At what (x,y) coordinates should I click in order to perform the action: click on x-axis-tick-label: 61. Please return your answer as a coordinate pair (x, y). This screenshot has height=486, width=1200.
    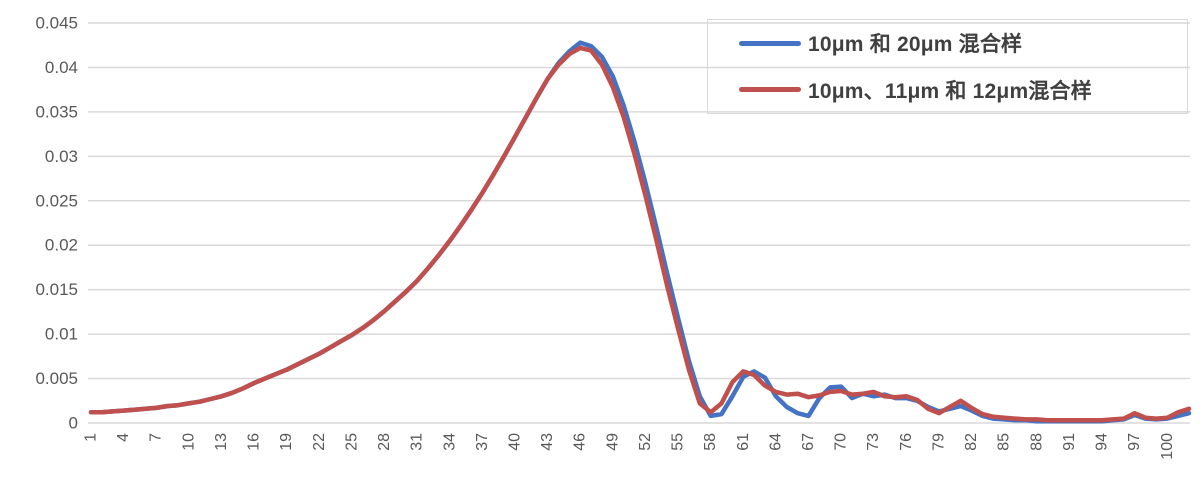
    Looking at the image, I should click on (743, 442).